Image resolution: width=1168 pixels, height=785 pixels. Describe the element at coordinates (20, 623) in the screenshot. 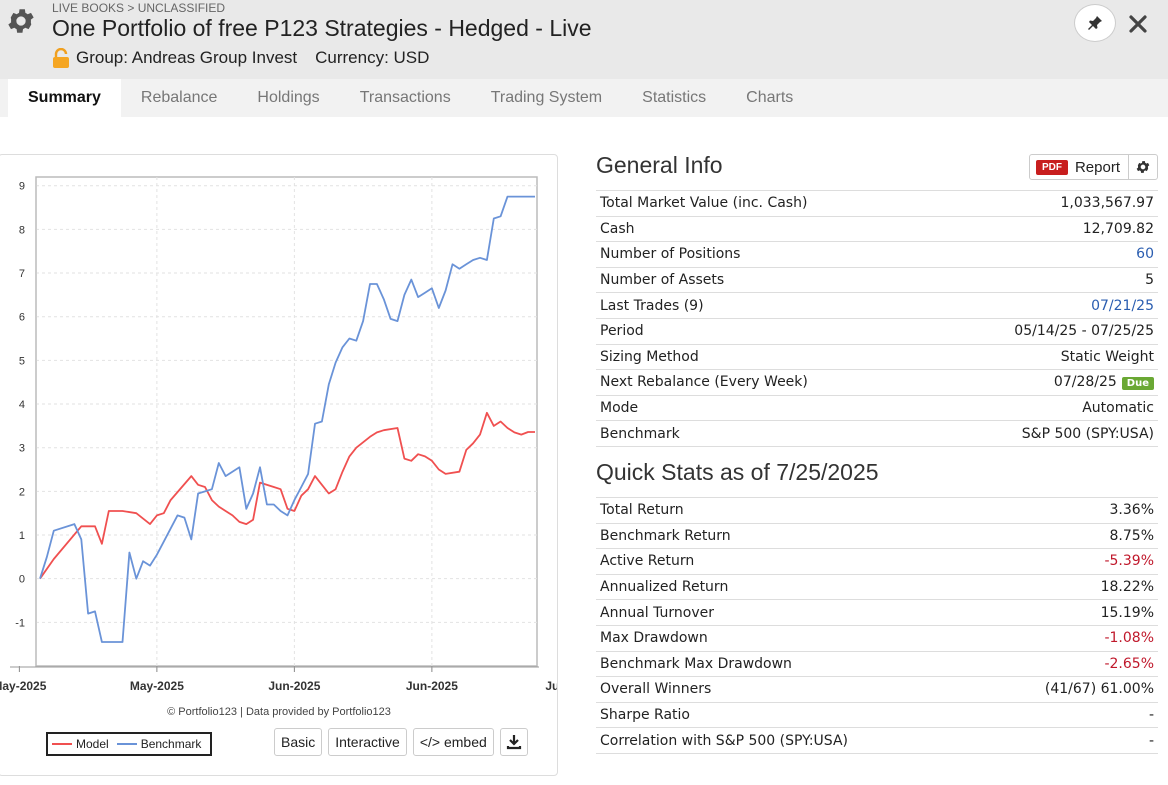

I see `y-tick-label: -1` at that location.